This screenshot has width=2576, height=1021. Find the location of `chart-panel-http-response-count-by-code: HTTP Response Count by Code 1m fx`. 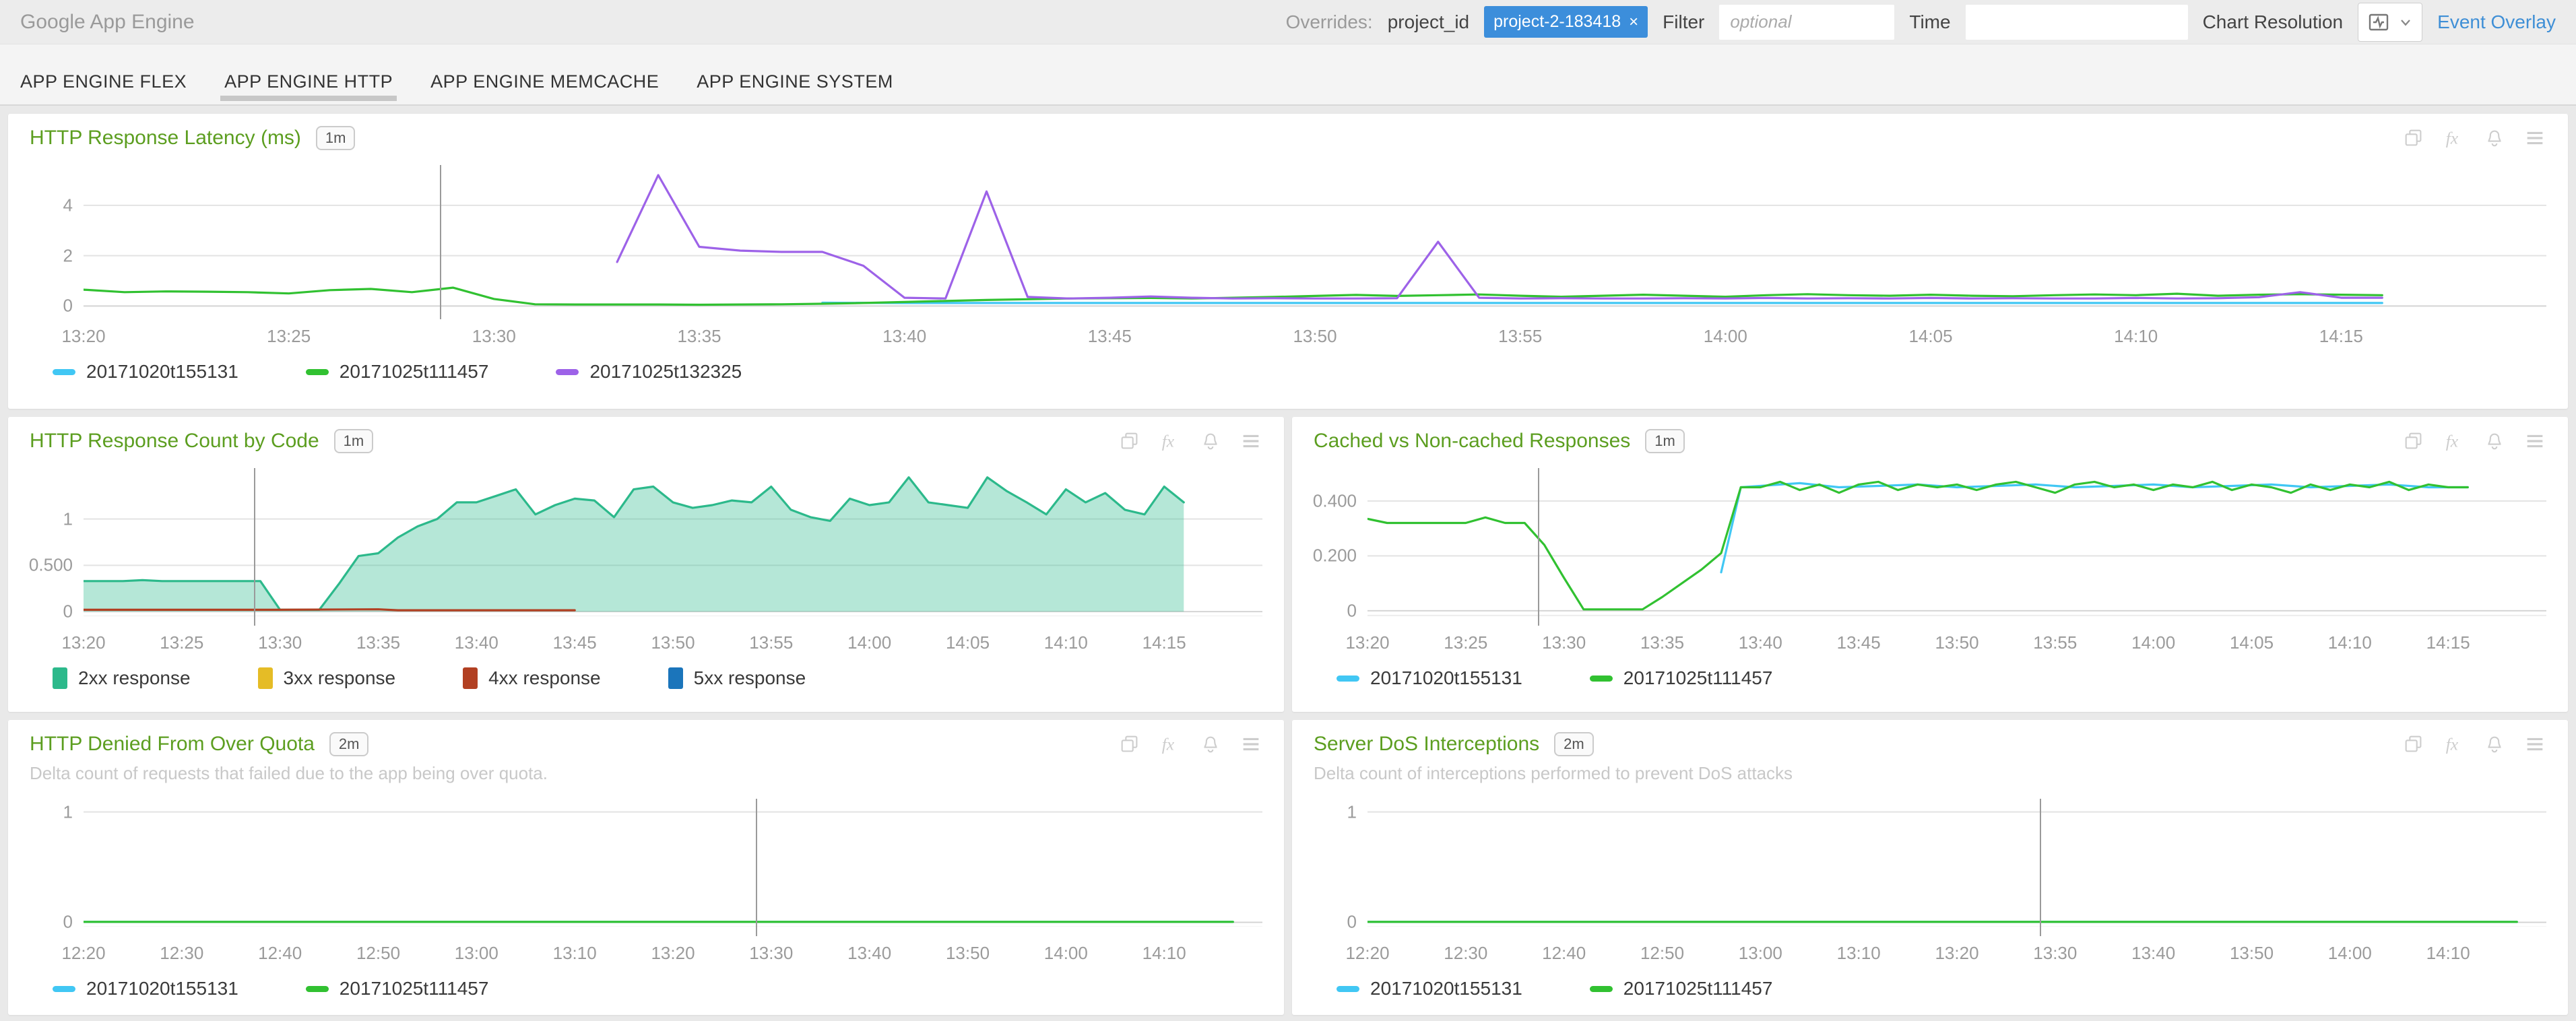

chart-panel-http-response-count-by-code: HTTP Response Count by Code 1m fx is located at coordinates (646, 564).